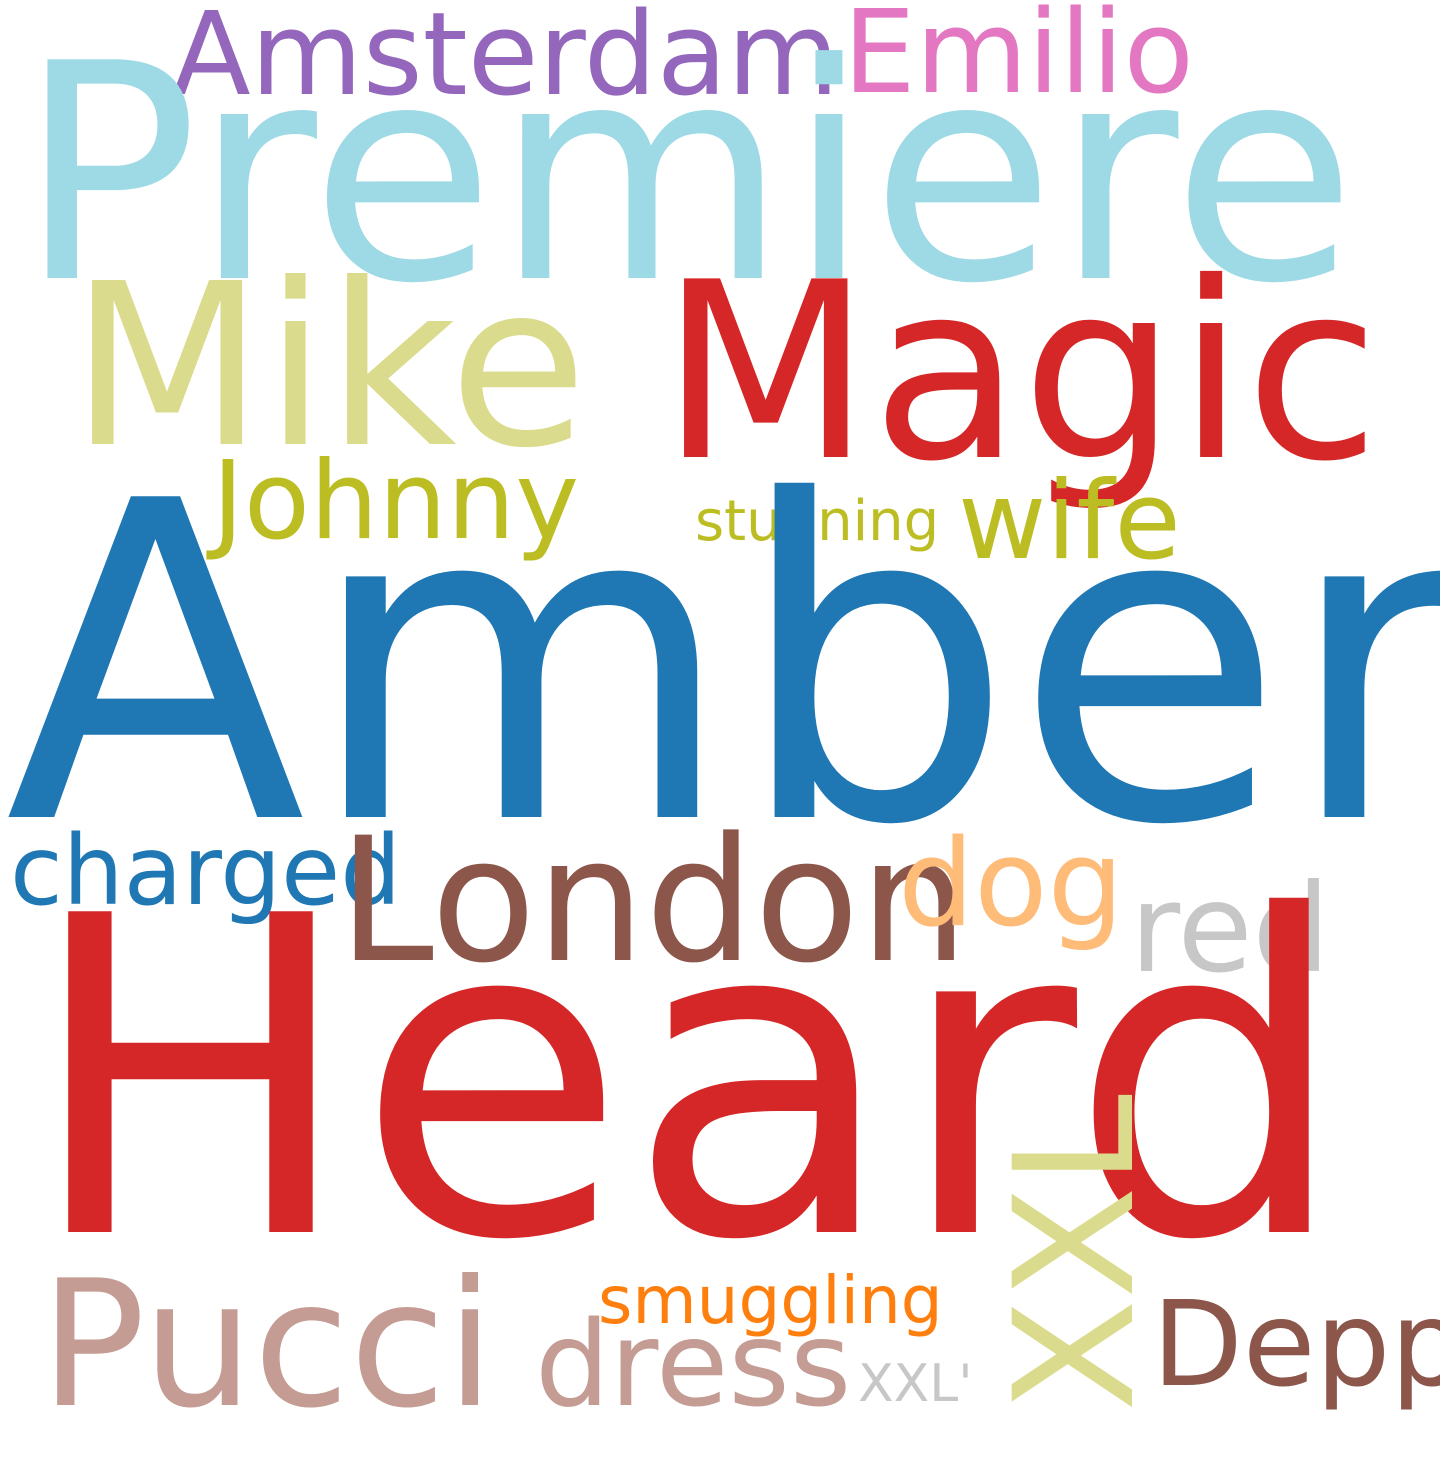 The image size is (1440, 1463). Describe the element at coordinates (1018, 60) in the screenshot. I see `word-emilio: Emilio` at that location.